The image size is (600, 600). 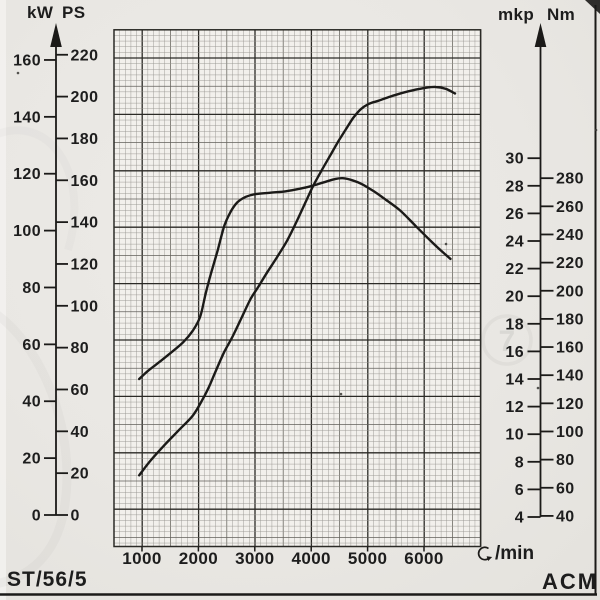 I want to click on ps-tick-label-100: 100, so click(x=85, y=306).